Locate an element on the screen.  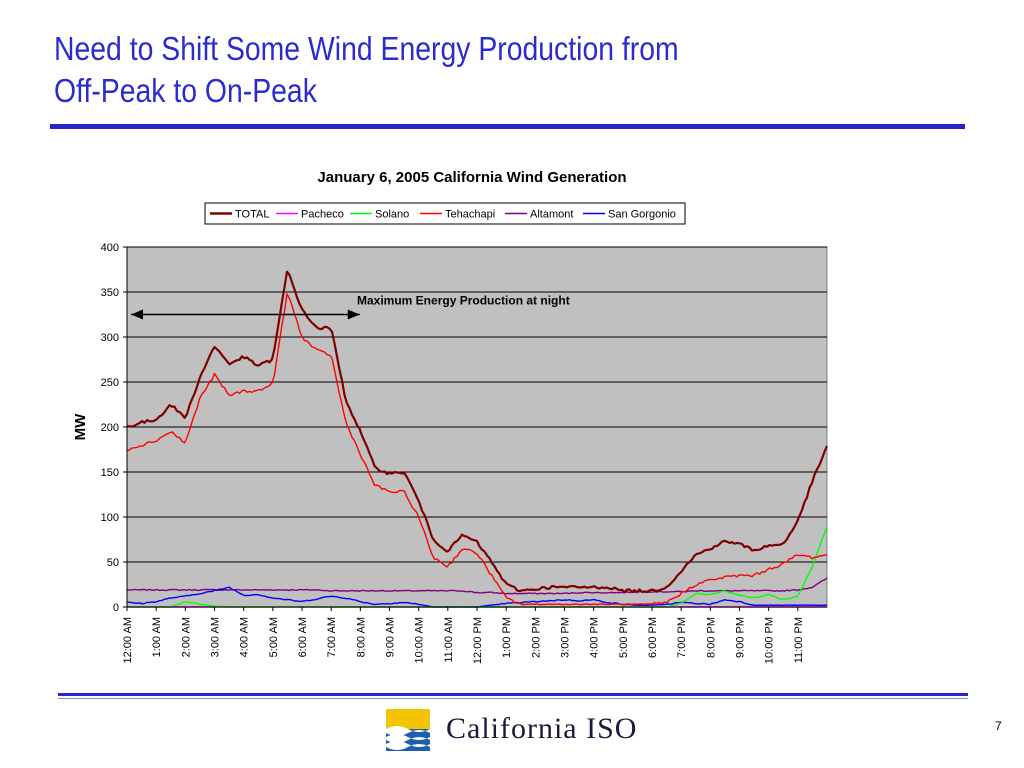
x-tick-label: 1:00 AM is located at coordinates (157, 637).